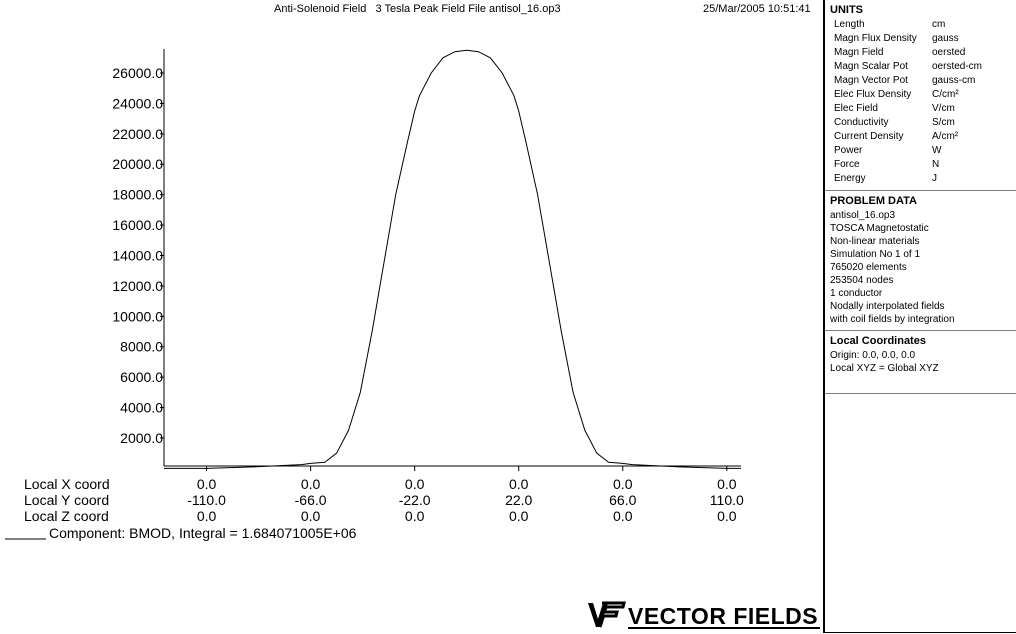 Image resolution: width=1016 pixels, height=634 pixels. I want to click on unit-name: Power, so click(848, 150).